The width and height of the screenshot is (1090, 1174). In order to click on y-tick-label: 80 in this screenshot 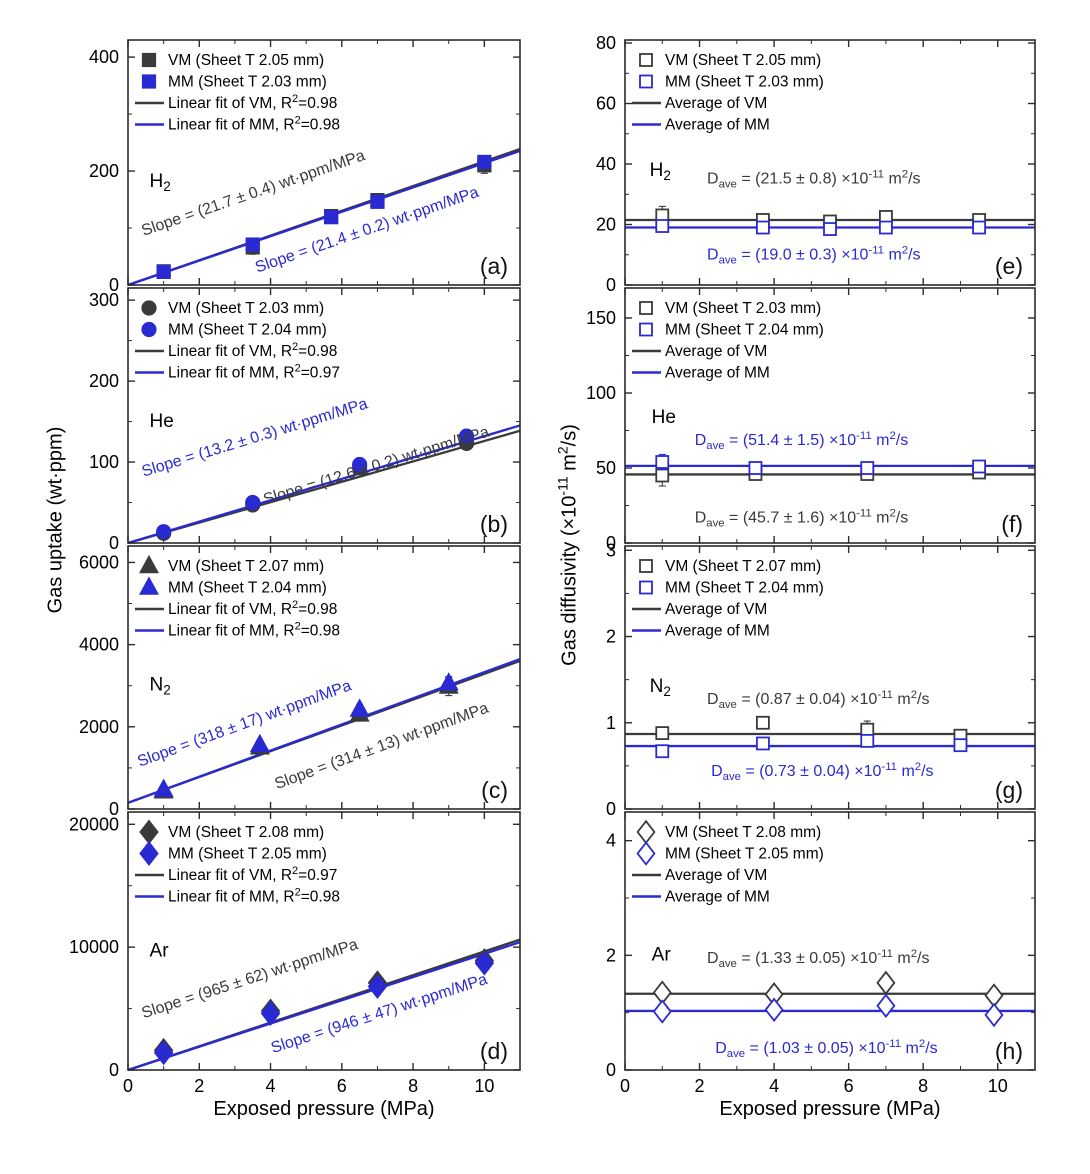, I will do `click(606, 43)`.